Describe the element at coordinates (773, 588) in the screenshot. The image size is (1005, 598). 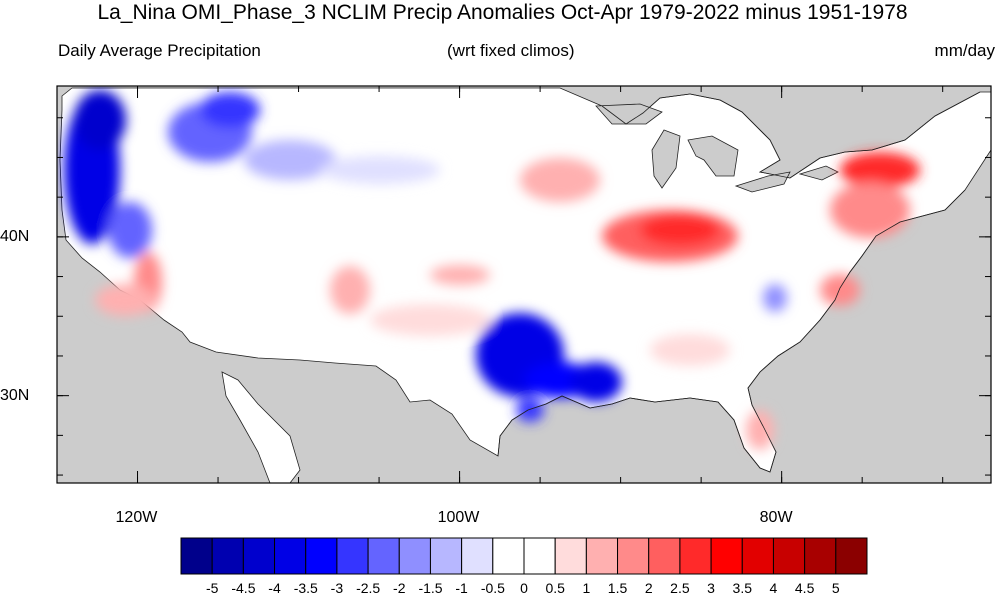
I see `colorbar-label: 4` at that location.